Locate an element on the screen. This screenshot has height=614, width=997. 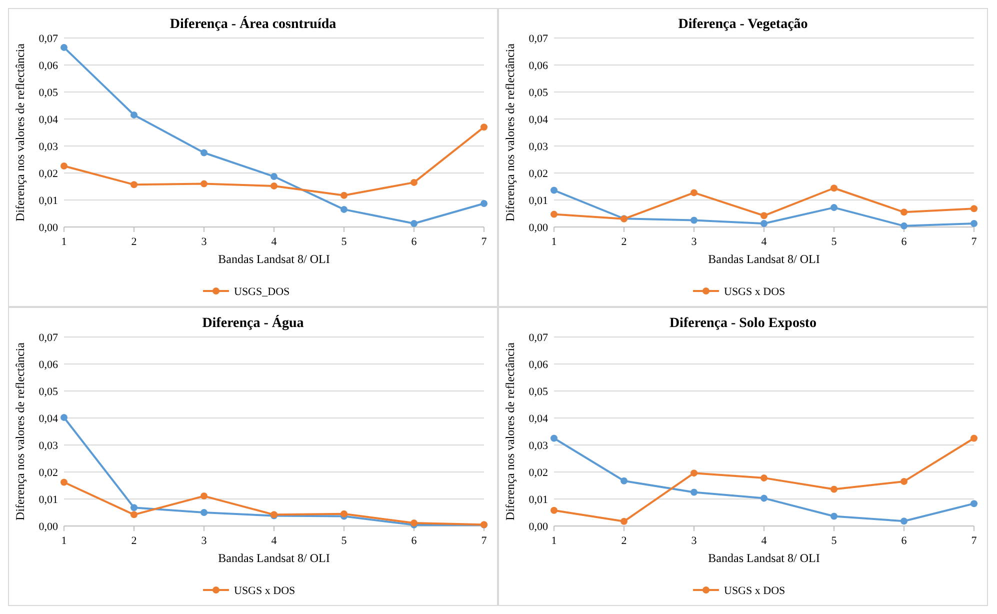
chart-title: Diferença - Solo Exposto is located at coordinates (743, 323).